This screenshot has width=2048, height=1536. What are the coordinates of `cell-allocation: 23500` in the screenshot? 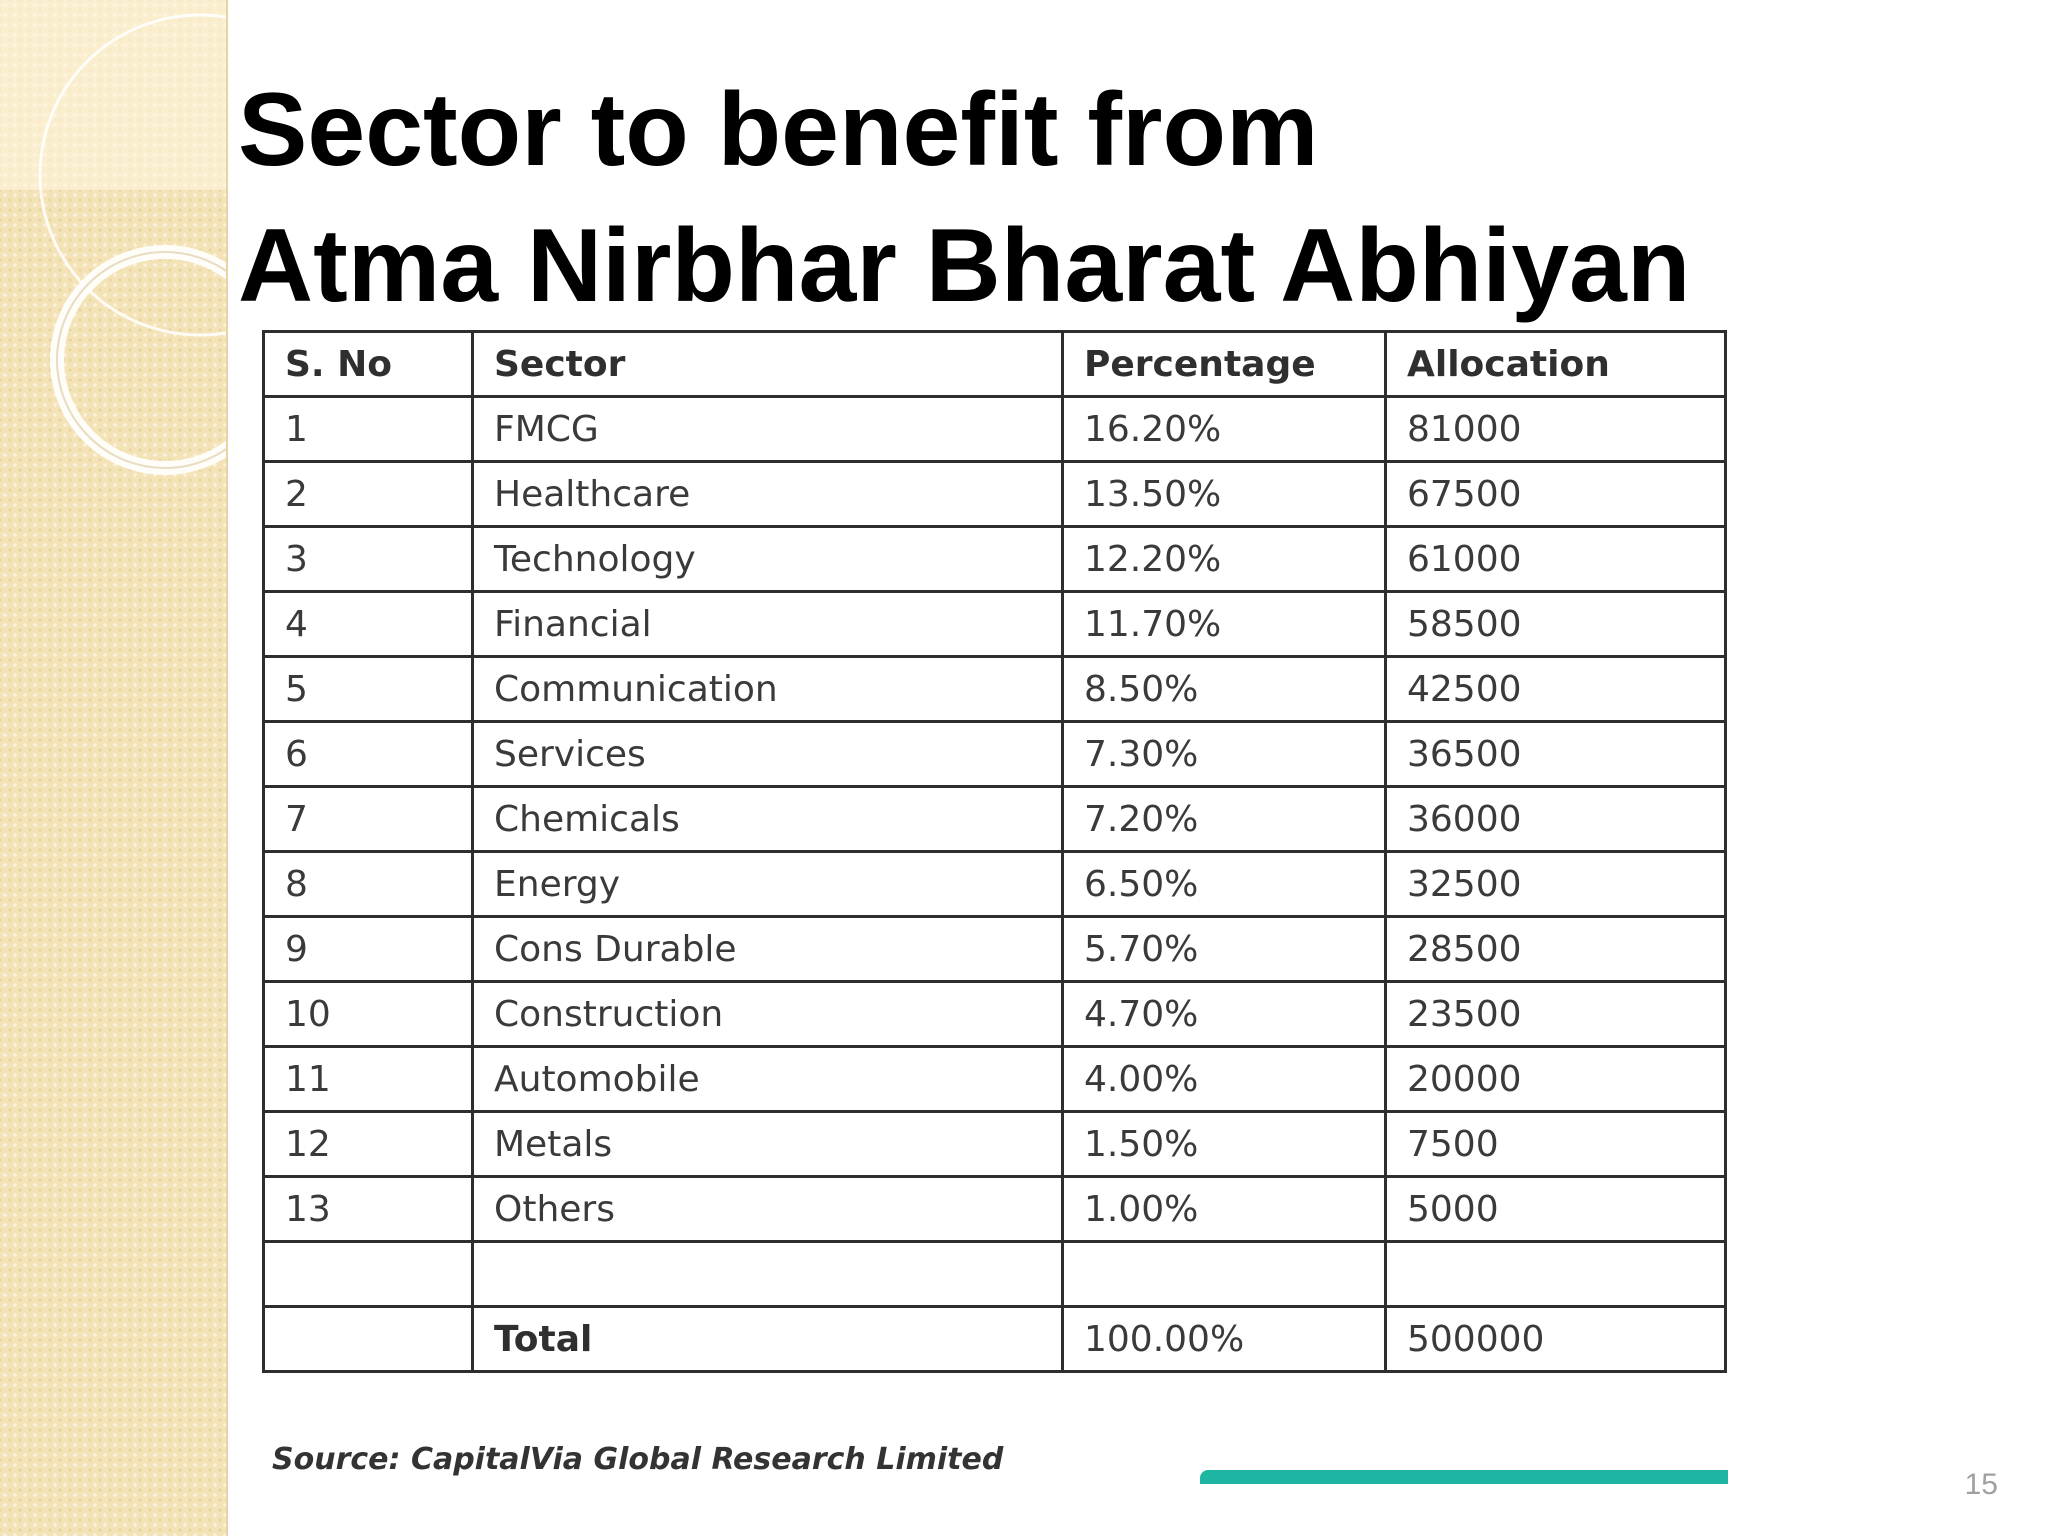 It's located at (1555, 1014).